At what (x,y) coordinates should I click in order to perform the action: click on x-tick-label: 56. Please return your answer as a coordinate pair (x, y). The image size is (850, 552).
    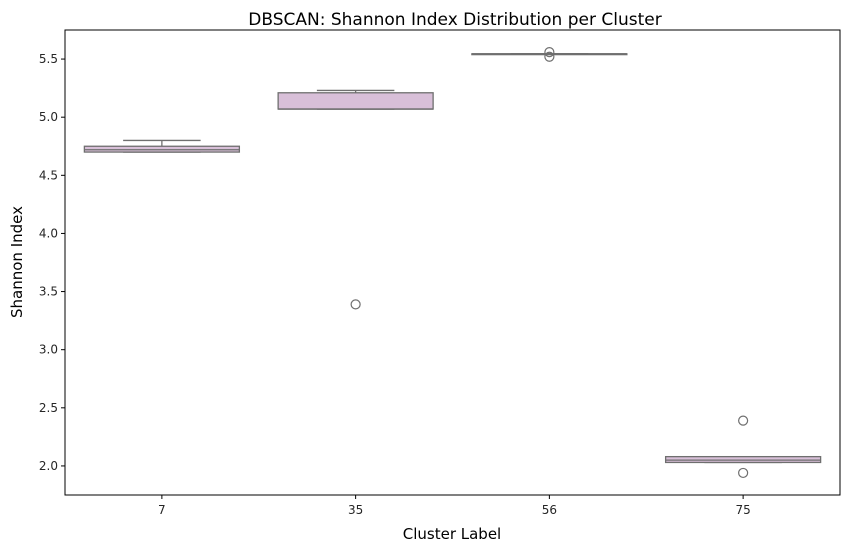
    Looking at the image, I should click on (549, 510).